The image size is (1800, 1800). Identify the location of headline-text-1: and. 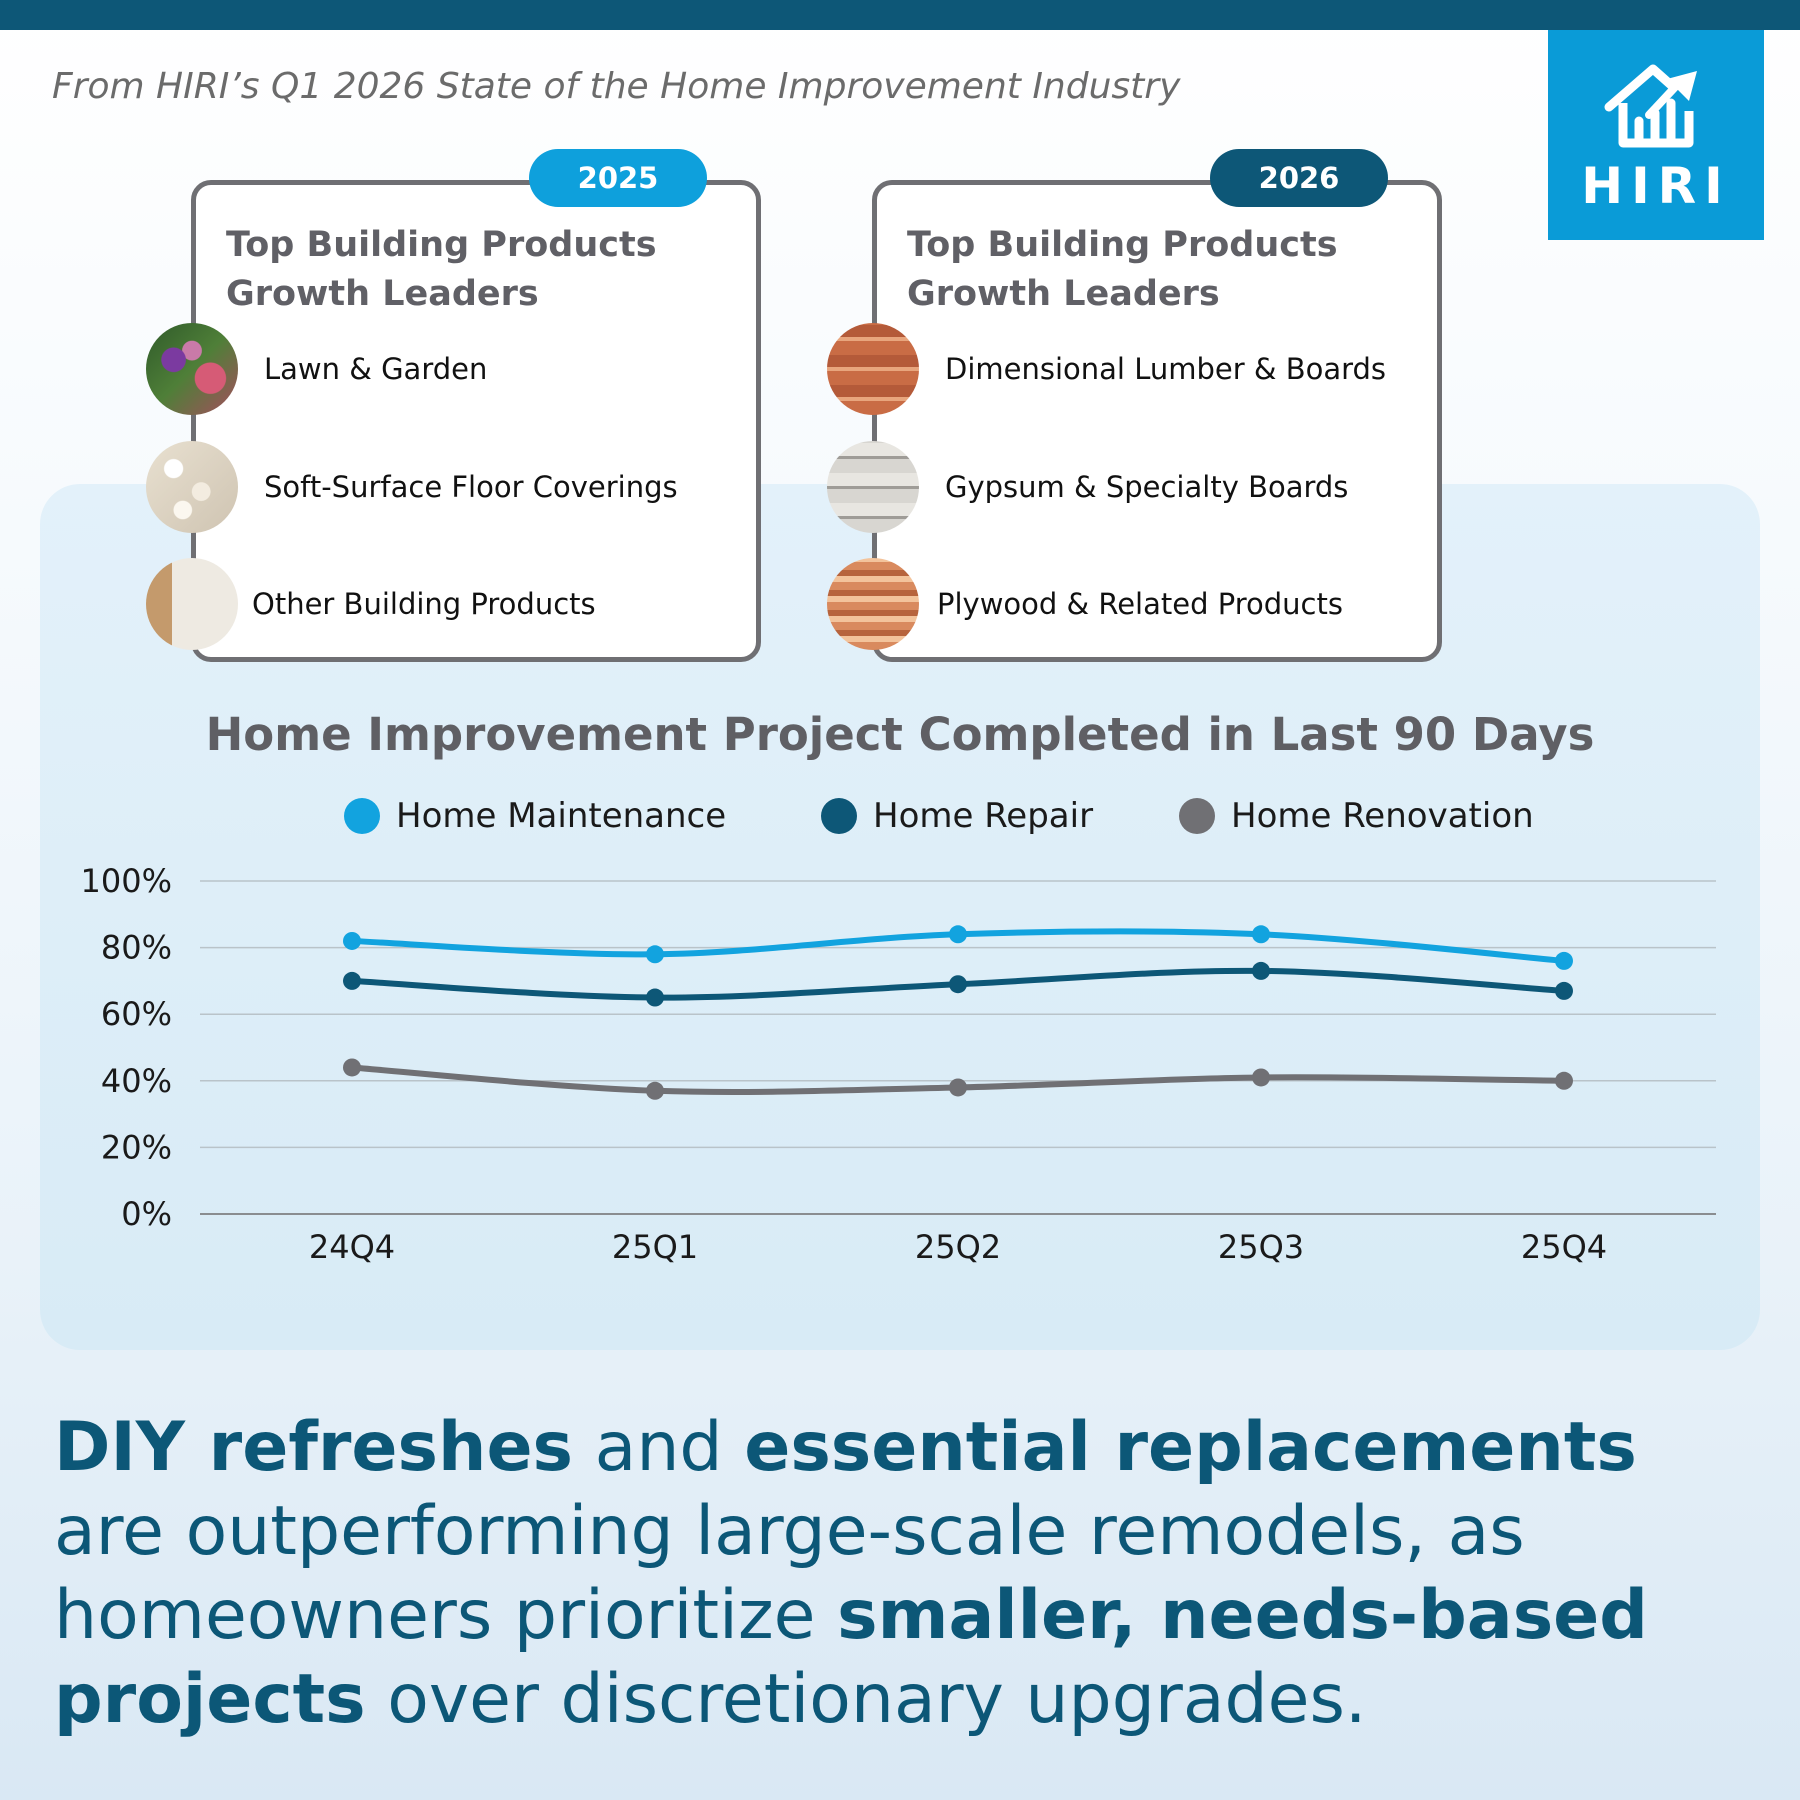
(659, 1447).